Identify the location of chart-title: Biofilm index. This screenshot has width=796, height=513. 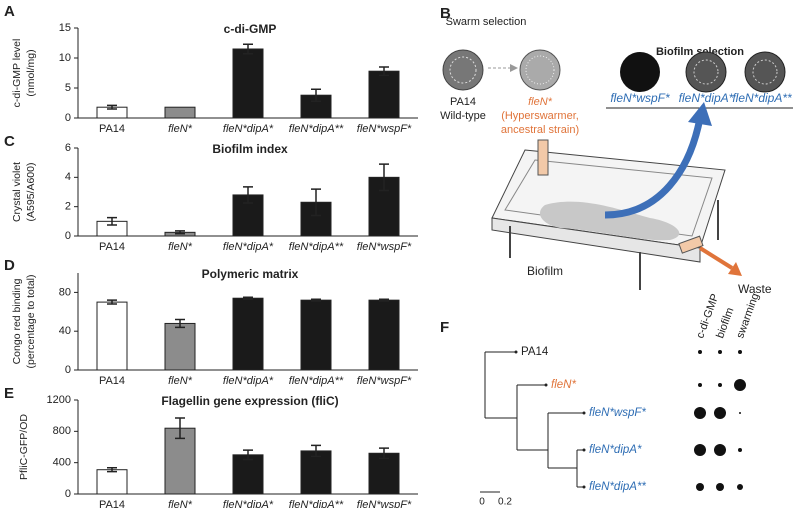
(250, 149).